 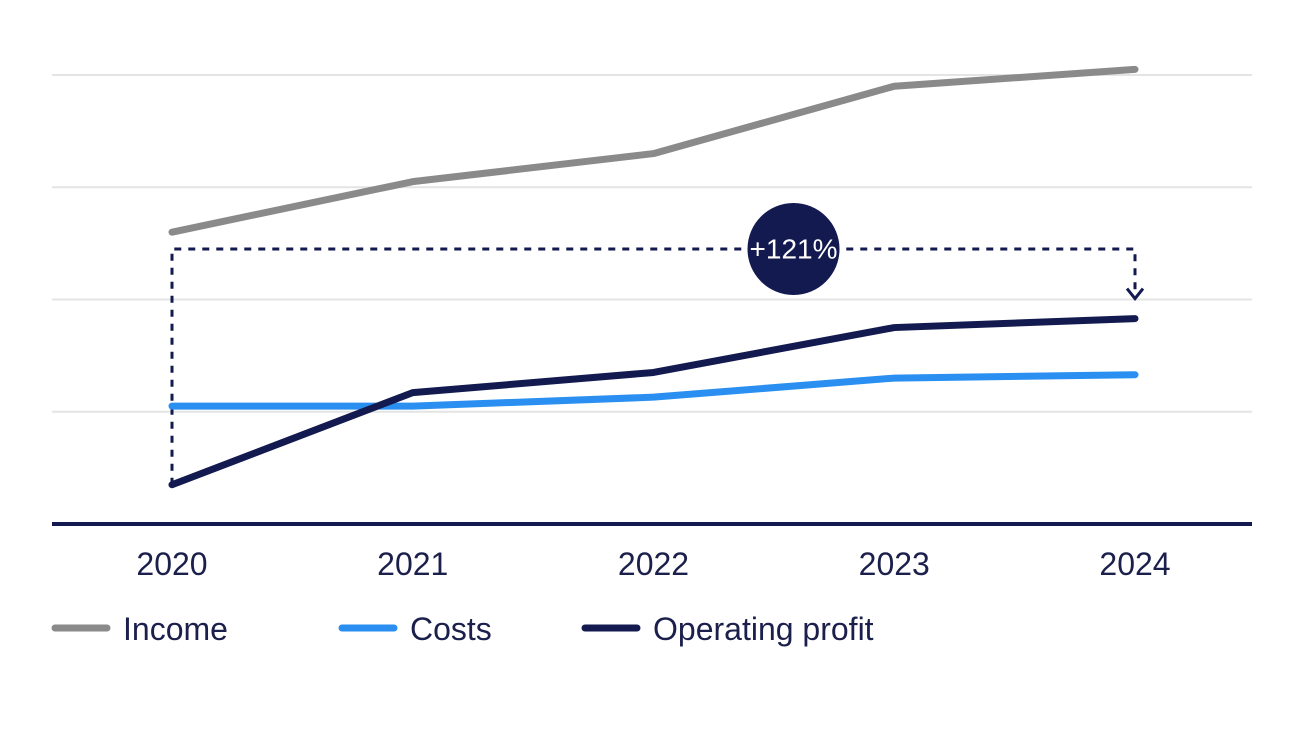 I want to click on growth-badge-label: +121%, so click(x=794, y=248).